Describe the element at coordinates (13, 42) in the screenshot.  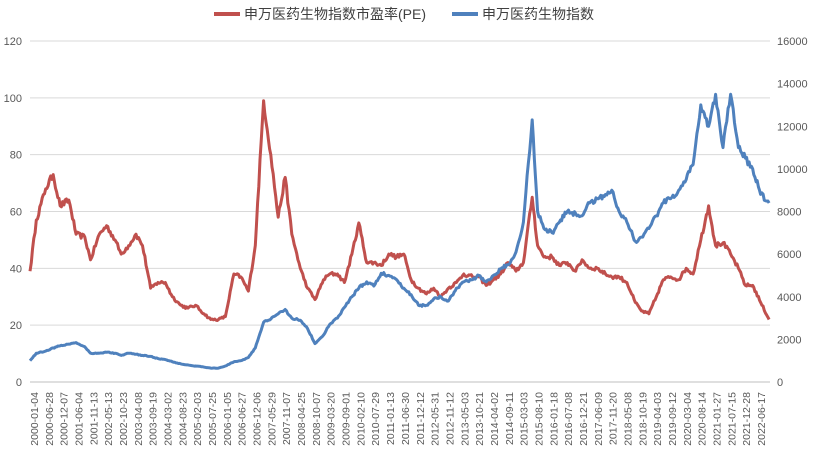
I see `y-left-tick-label: 120` at that location.